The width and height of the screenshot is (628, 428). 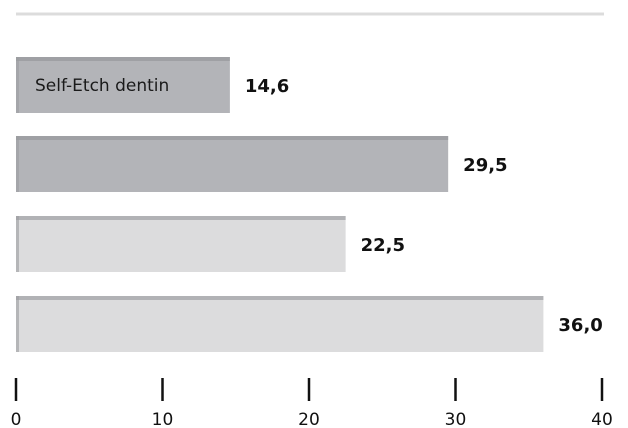 I want to click on x-tick-label: 0, so click(x=16, y=419).